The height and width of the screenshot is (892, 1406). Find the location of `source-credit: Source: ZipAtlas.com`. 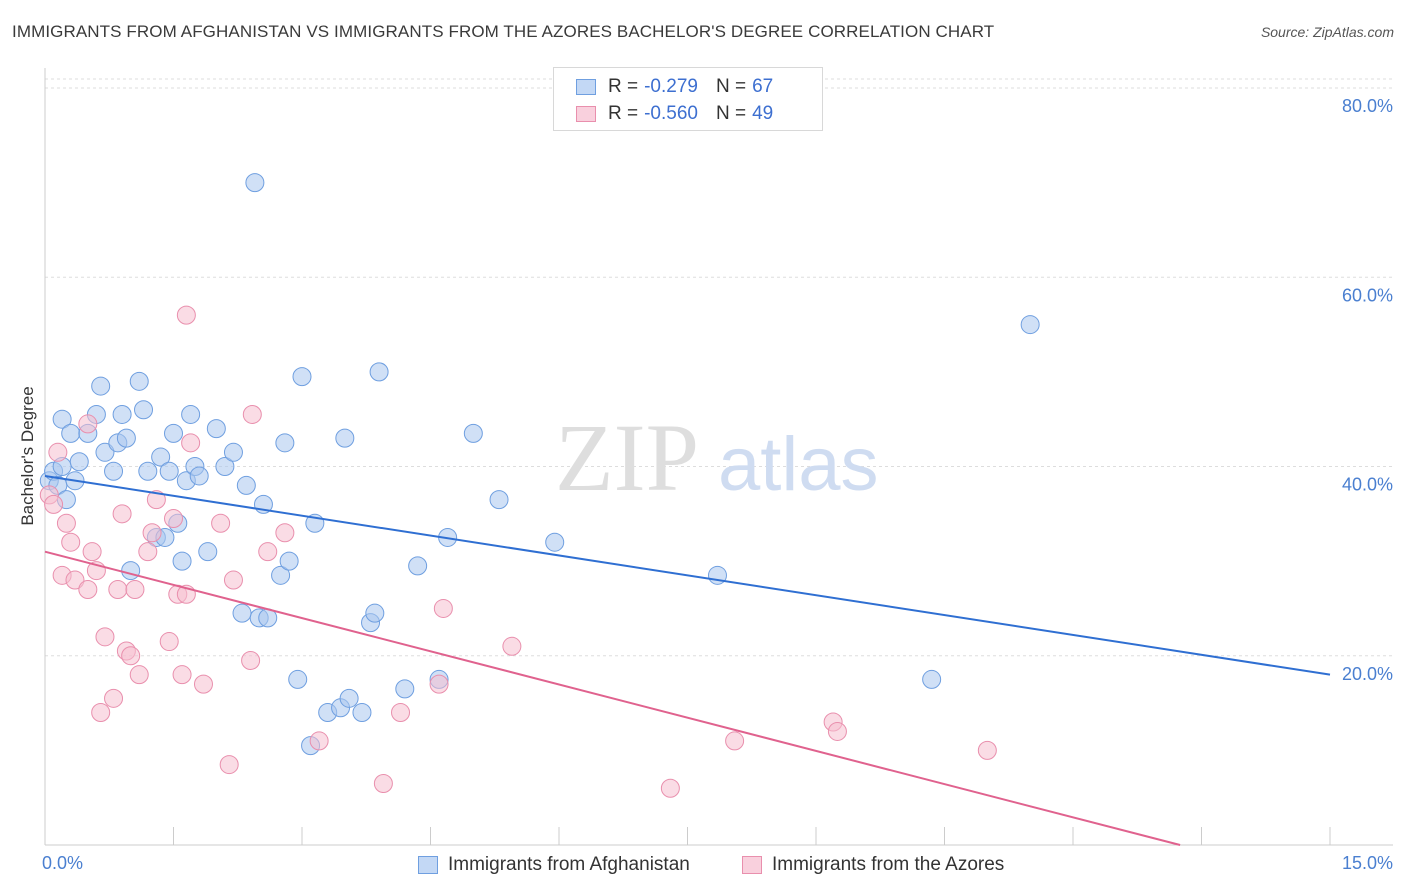

source-credit: Source: ZipAtlas.com is located at coordinates (1327, 32).